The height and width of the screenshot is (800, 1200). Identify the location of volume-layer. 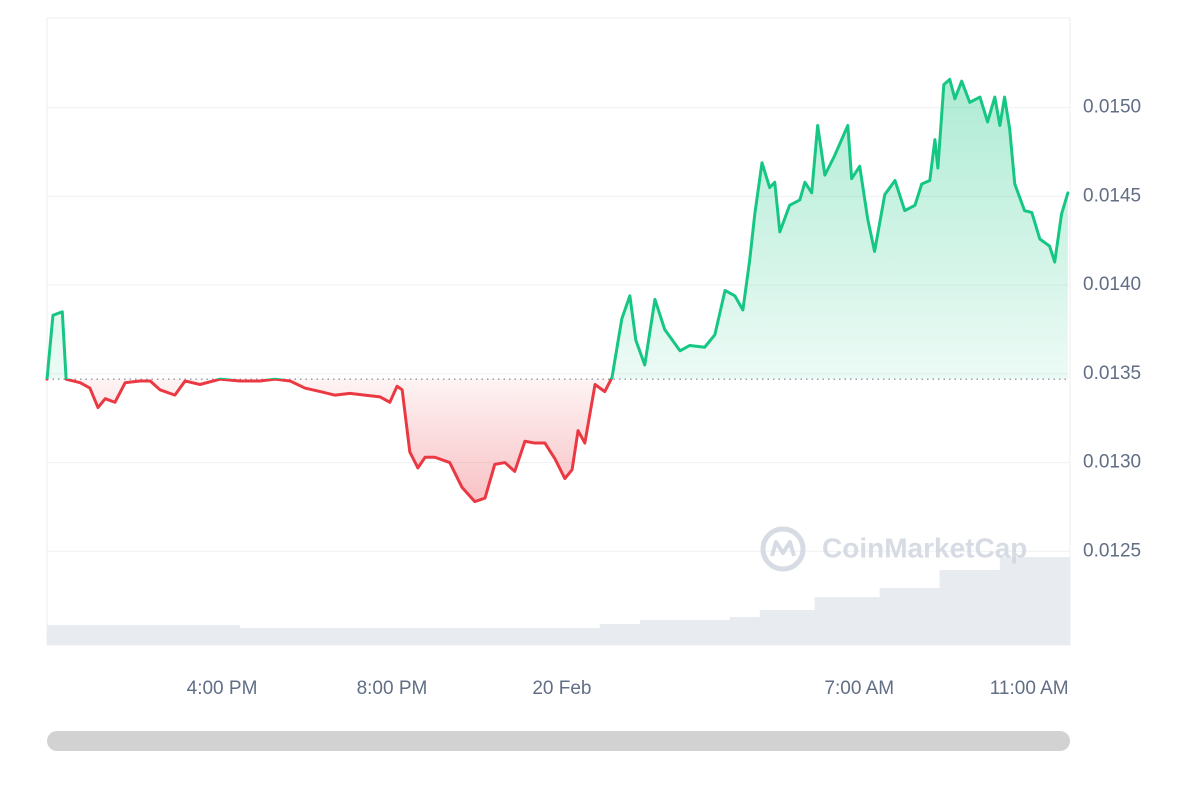
(558, 601).